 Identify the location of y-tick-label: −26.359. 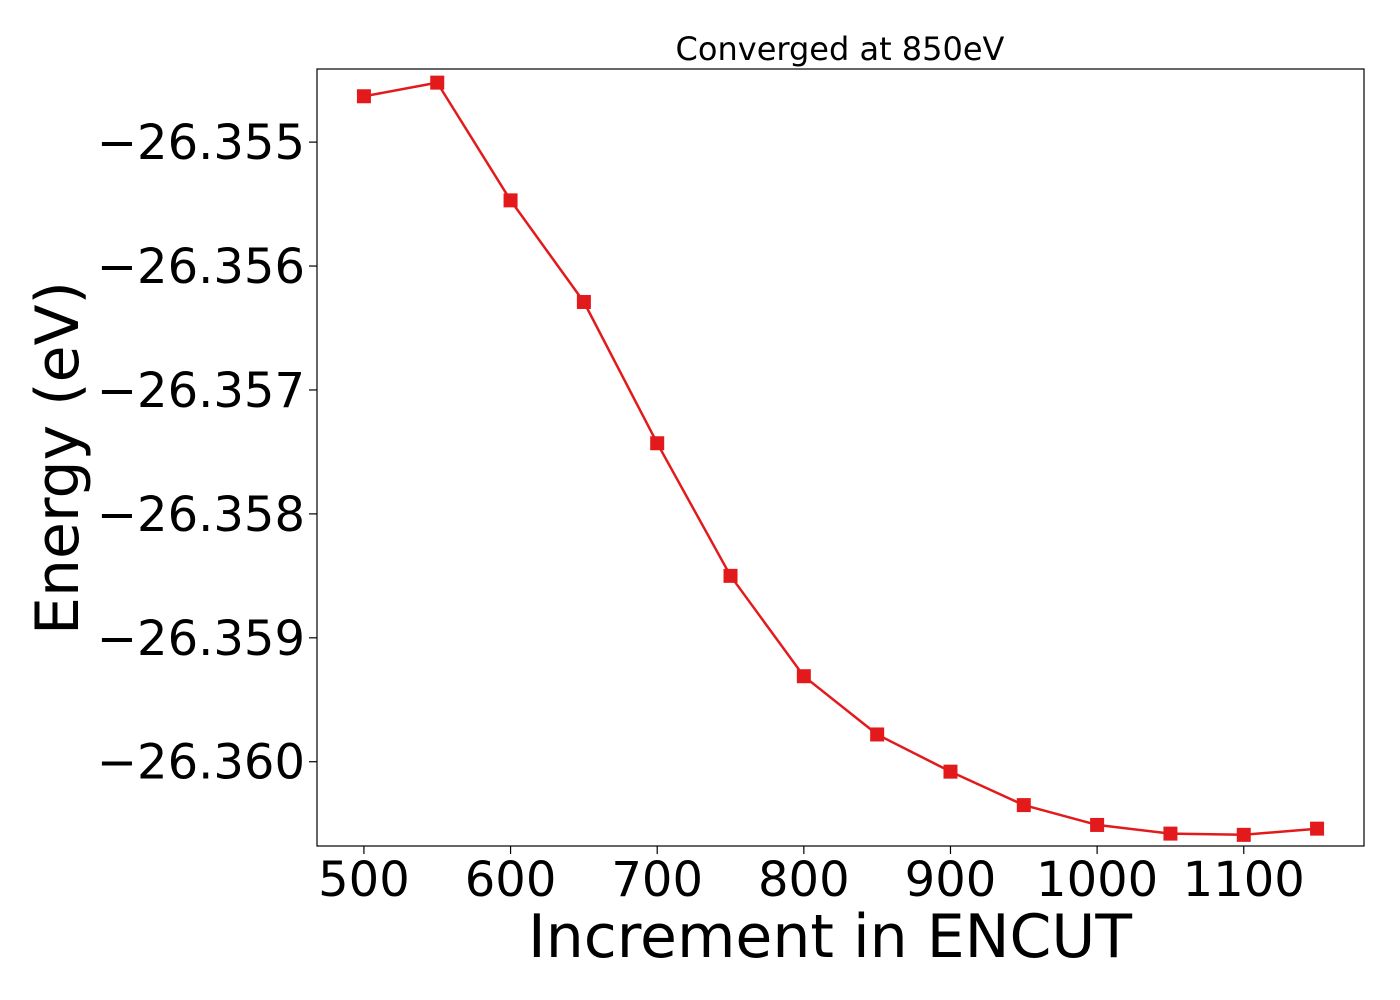
(201, 639).